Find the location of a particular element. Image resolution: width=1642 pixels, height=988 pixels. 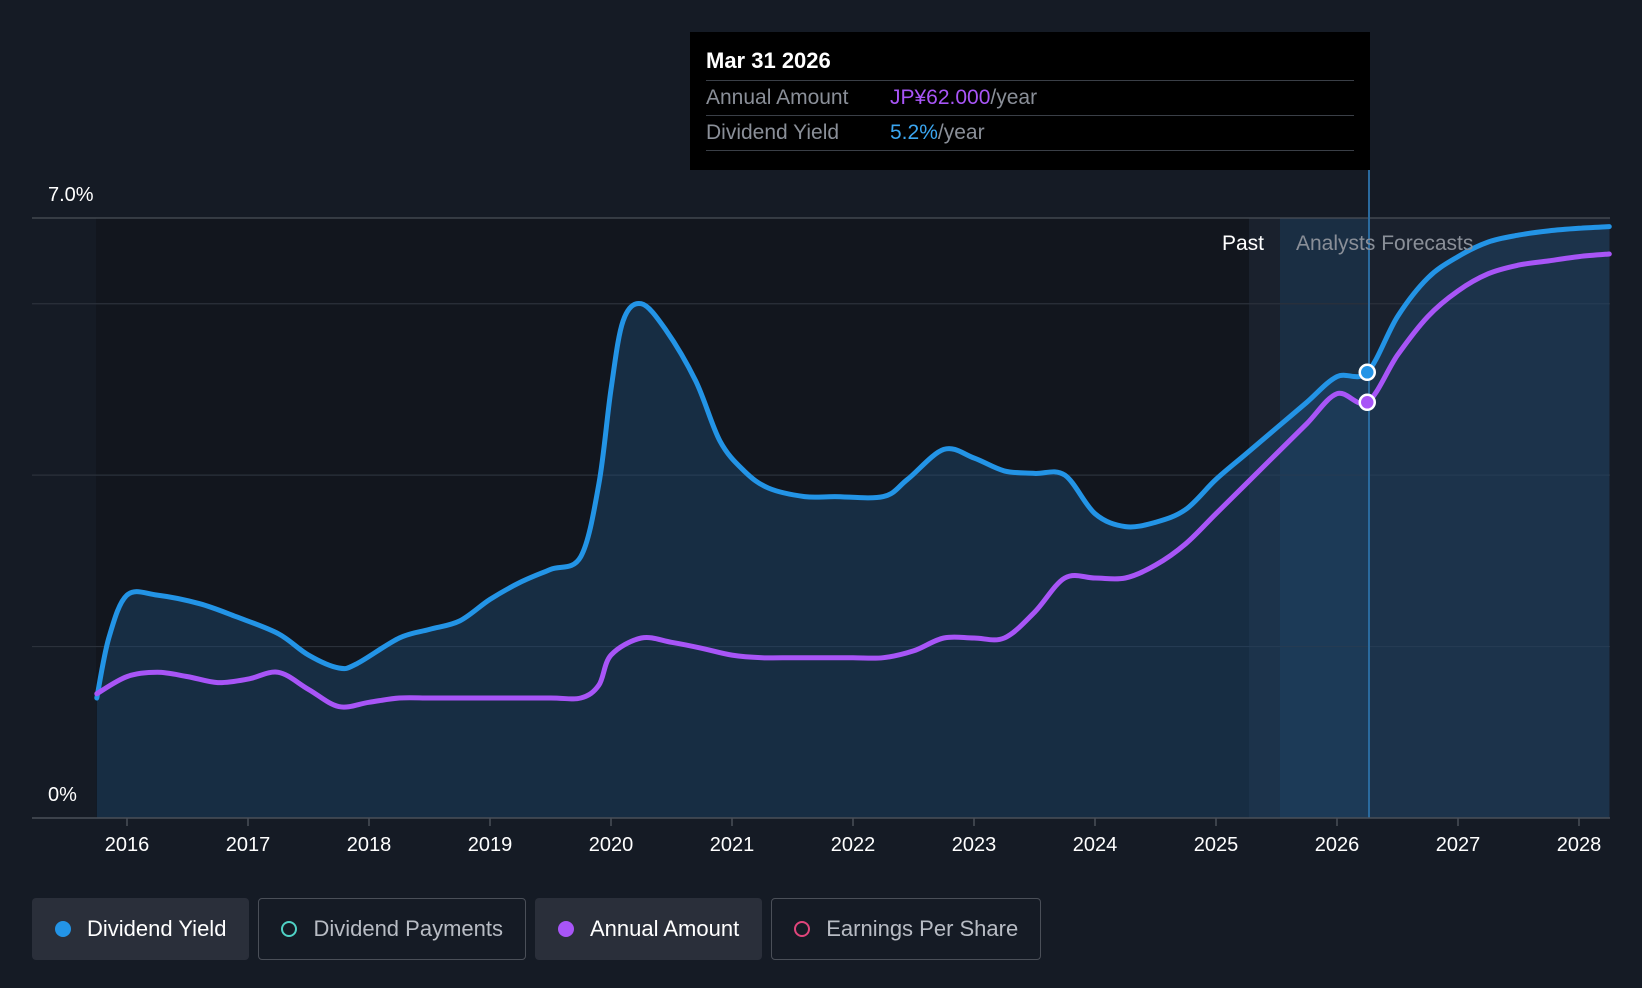

x-tick-label: 2025 is located at coordinates (1216, 845).